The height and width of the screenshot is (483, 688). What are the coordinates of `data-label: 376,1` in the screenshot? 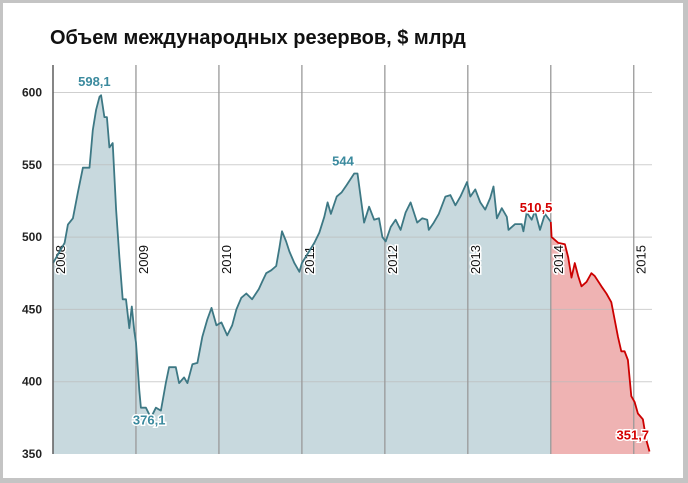 It's located at (149, 419).